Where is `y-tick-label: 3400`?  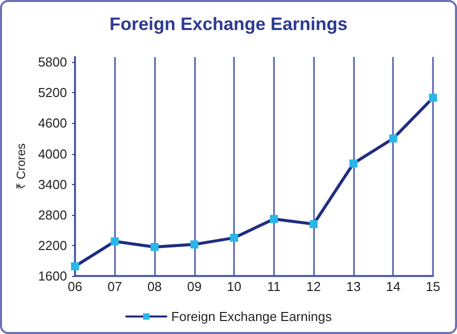 y-tick-label: 3400 is located at coordinates (52, 184).